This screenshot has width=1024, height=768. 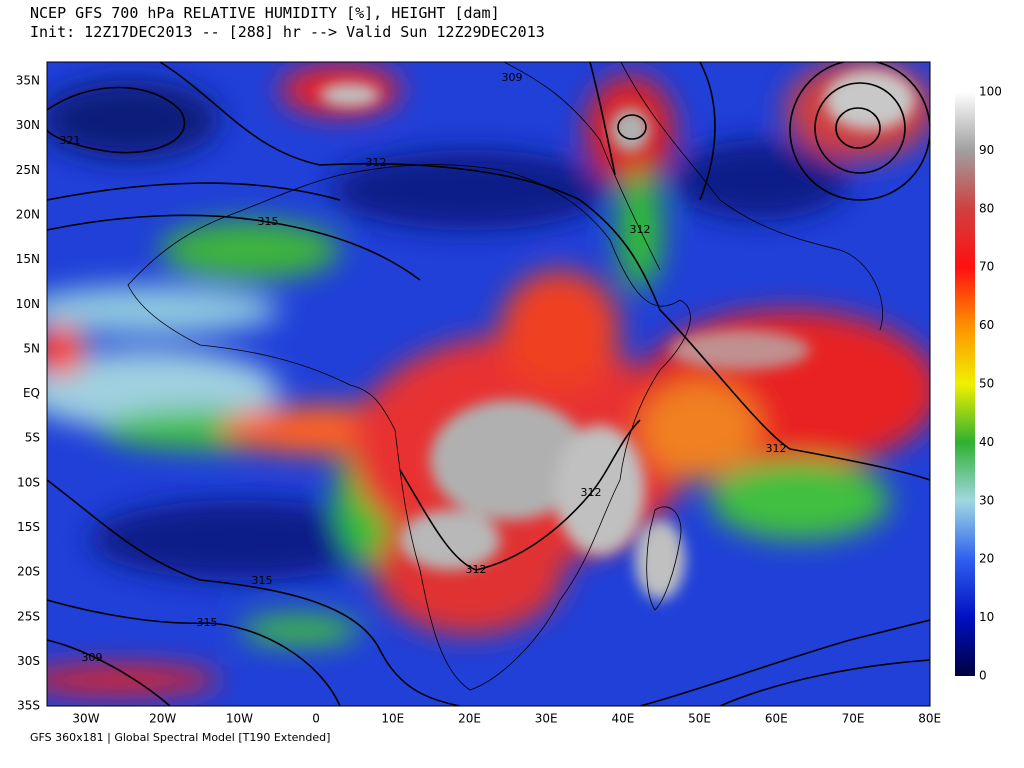 What do you see at coordinates (28, 81) in the screenshot?
I see `lat-label: 35N` at bounding box center [28, 81].